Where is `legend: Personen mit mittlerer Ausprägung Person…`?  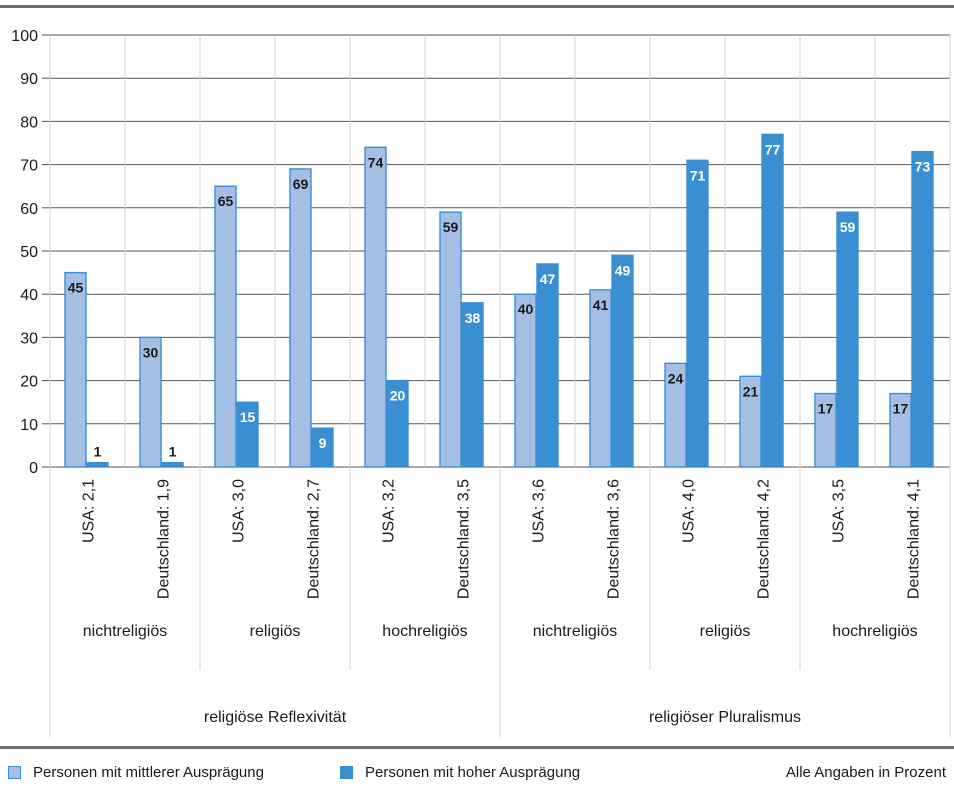
legend: Personen mit mittlerer Ausprägung Person… is located at coordinates (477, 773).